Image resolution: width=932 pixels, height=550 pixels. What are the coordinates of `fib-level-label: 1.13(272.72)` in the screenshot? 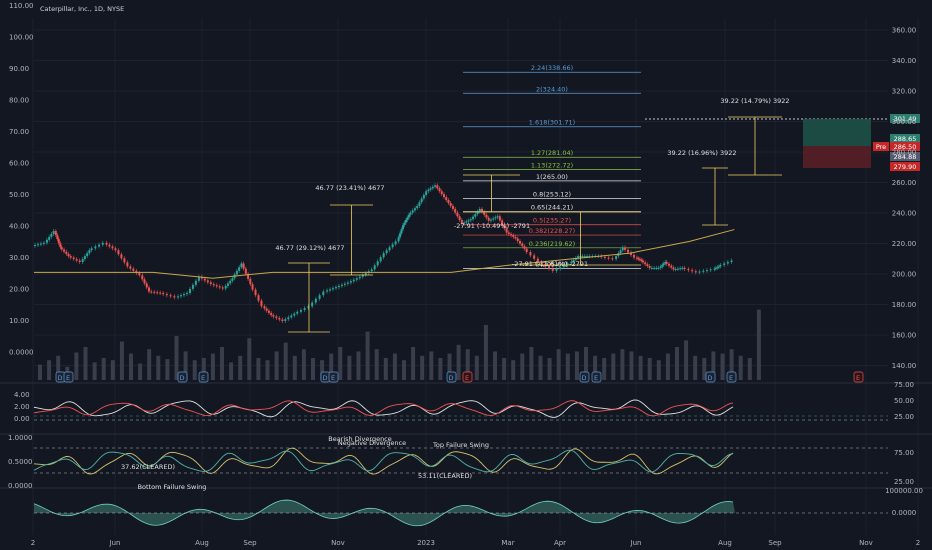 It's located at (552, 165).